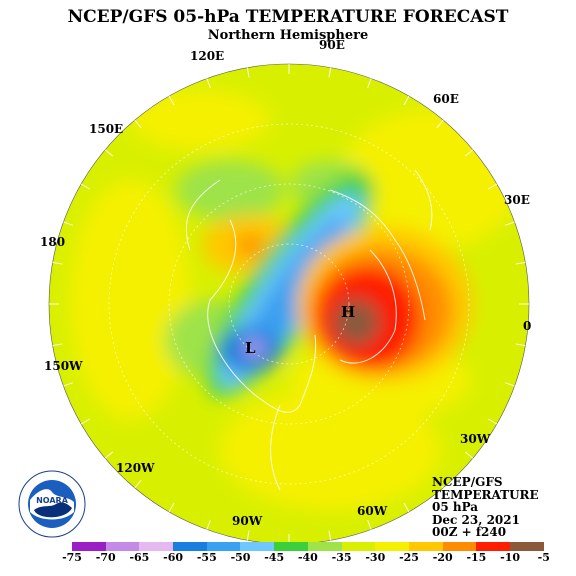 This screenshot has width=576, height=576. Describe the element at coordinates (409, 557) in the screenshot. I see `color-tick-label: -25` at that location.